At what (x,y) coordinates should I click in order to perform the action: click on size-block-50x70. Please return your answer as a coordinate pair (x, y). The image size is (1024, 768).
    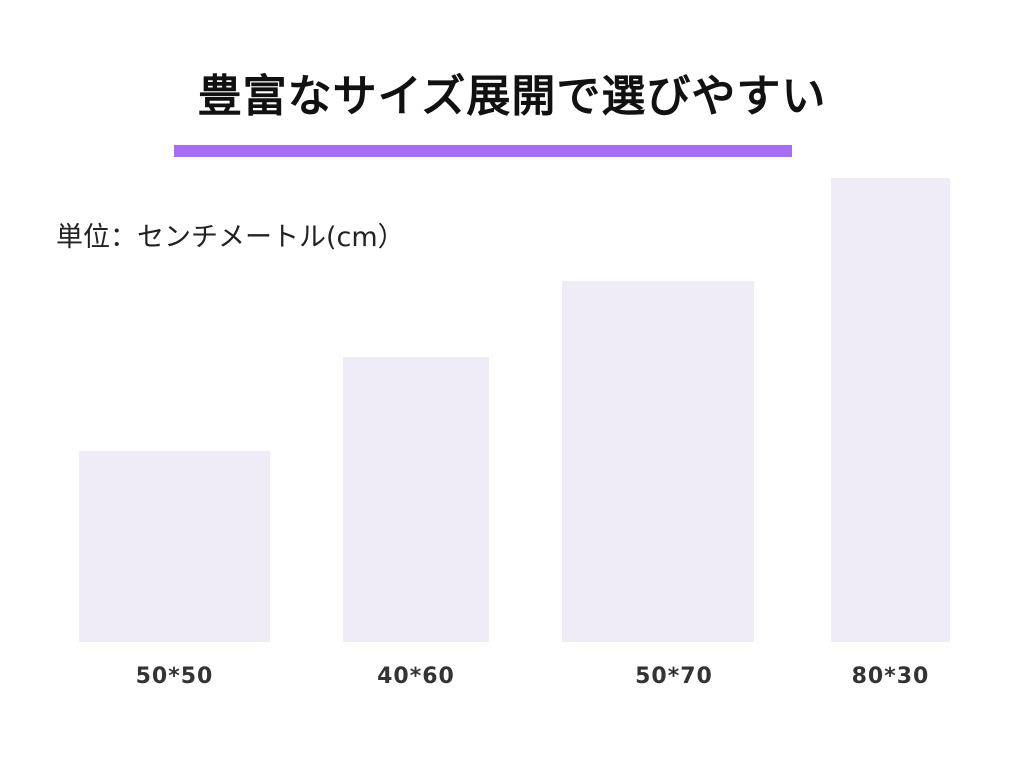
    Looking at the image, I should click on (658, 461).